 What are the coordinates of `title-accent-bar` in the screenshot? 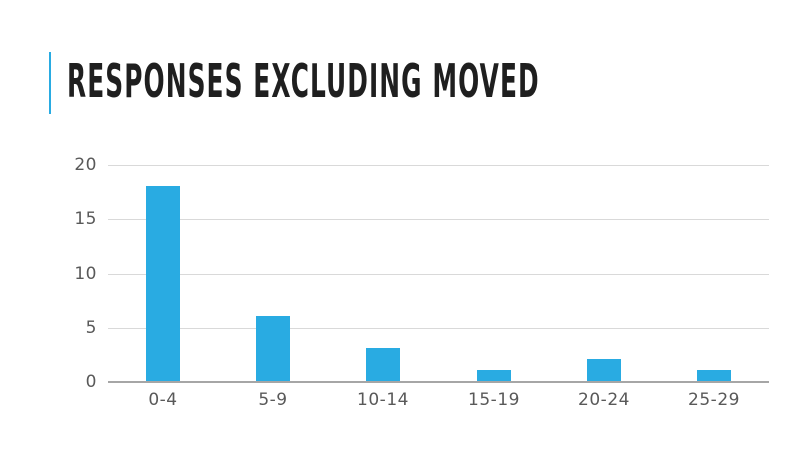 It's located at (50, 83).